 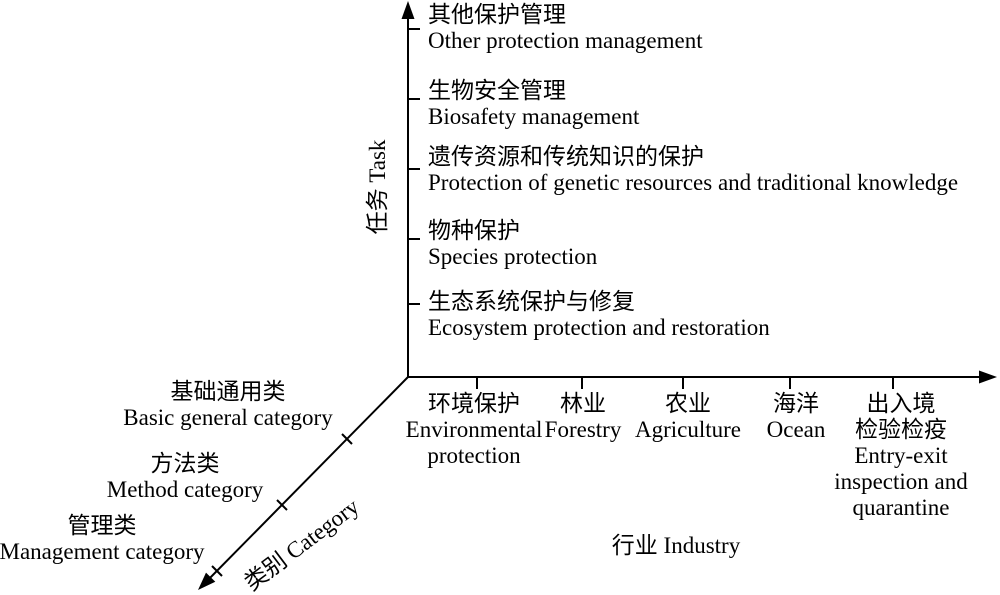 I want to click on category-item-zh: 基础通用类, so click(x=228, y=391).